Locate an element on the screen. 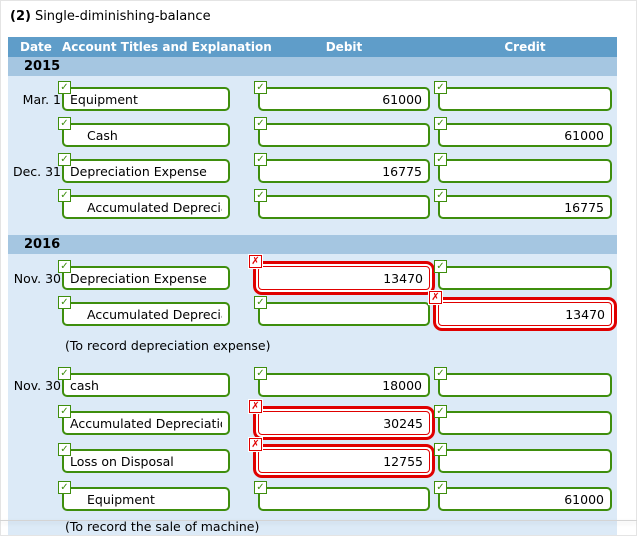 Image resolution: width=637 pixels, height=536 pixels. credit-value: 61000 is located at coordinates (584, 135).